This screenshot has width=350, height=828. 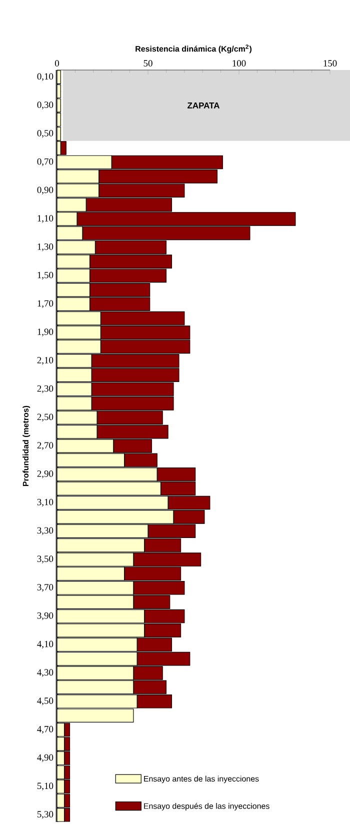 What do you see at coordinates (45, 418) in the screenshot?
I see `y-tick-label: 2,50` at bounding box center [45, 418].